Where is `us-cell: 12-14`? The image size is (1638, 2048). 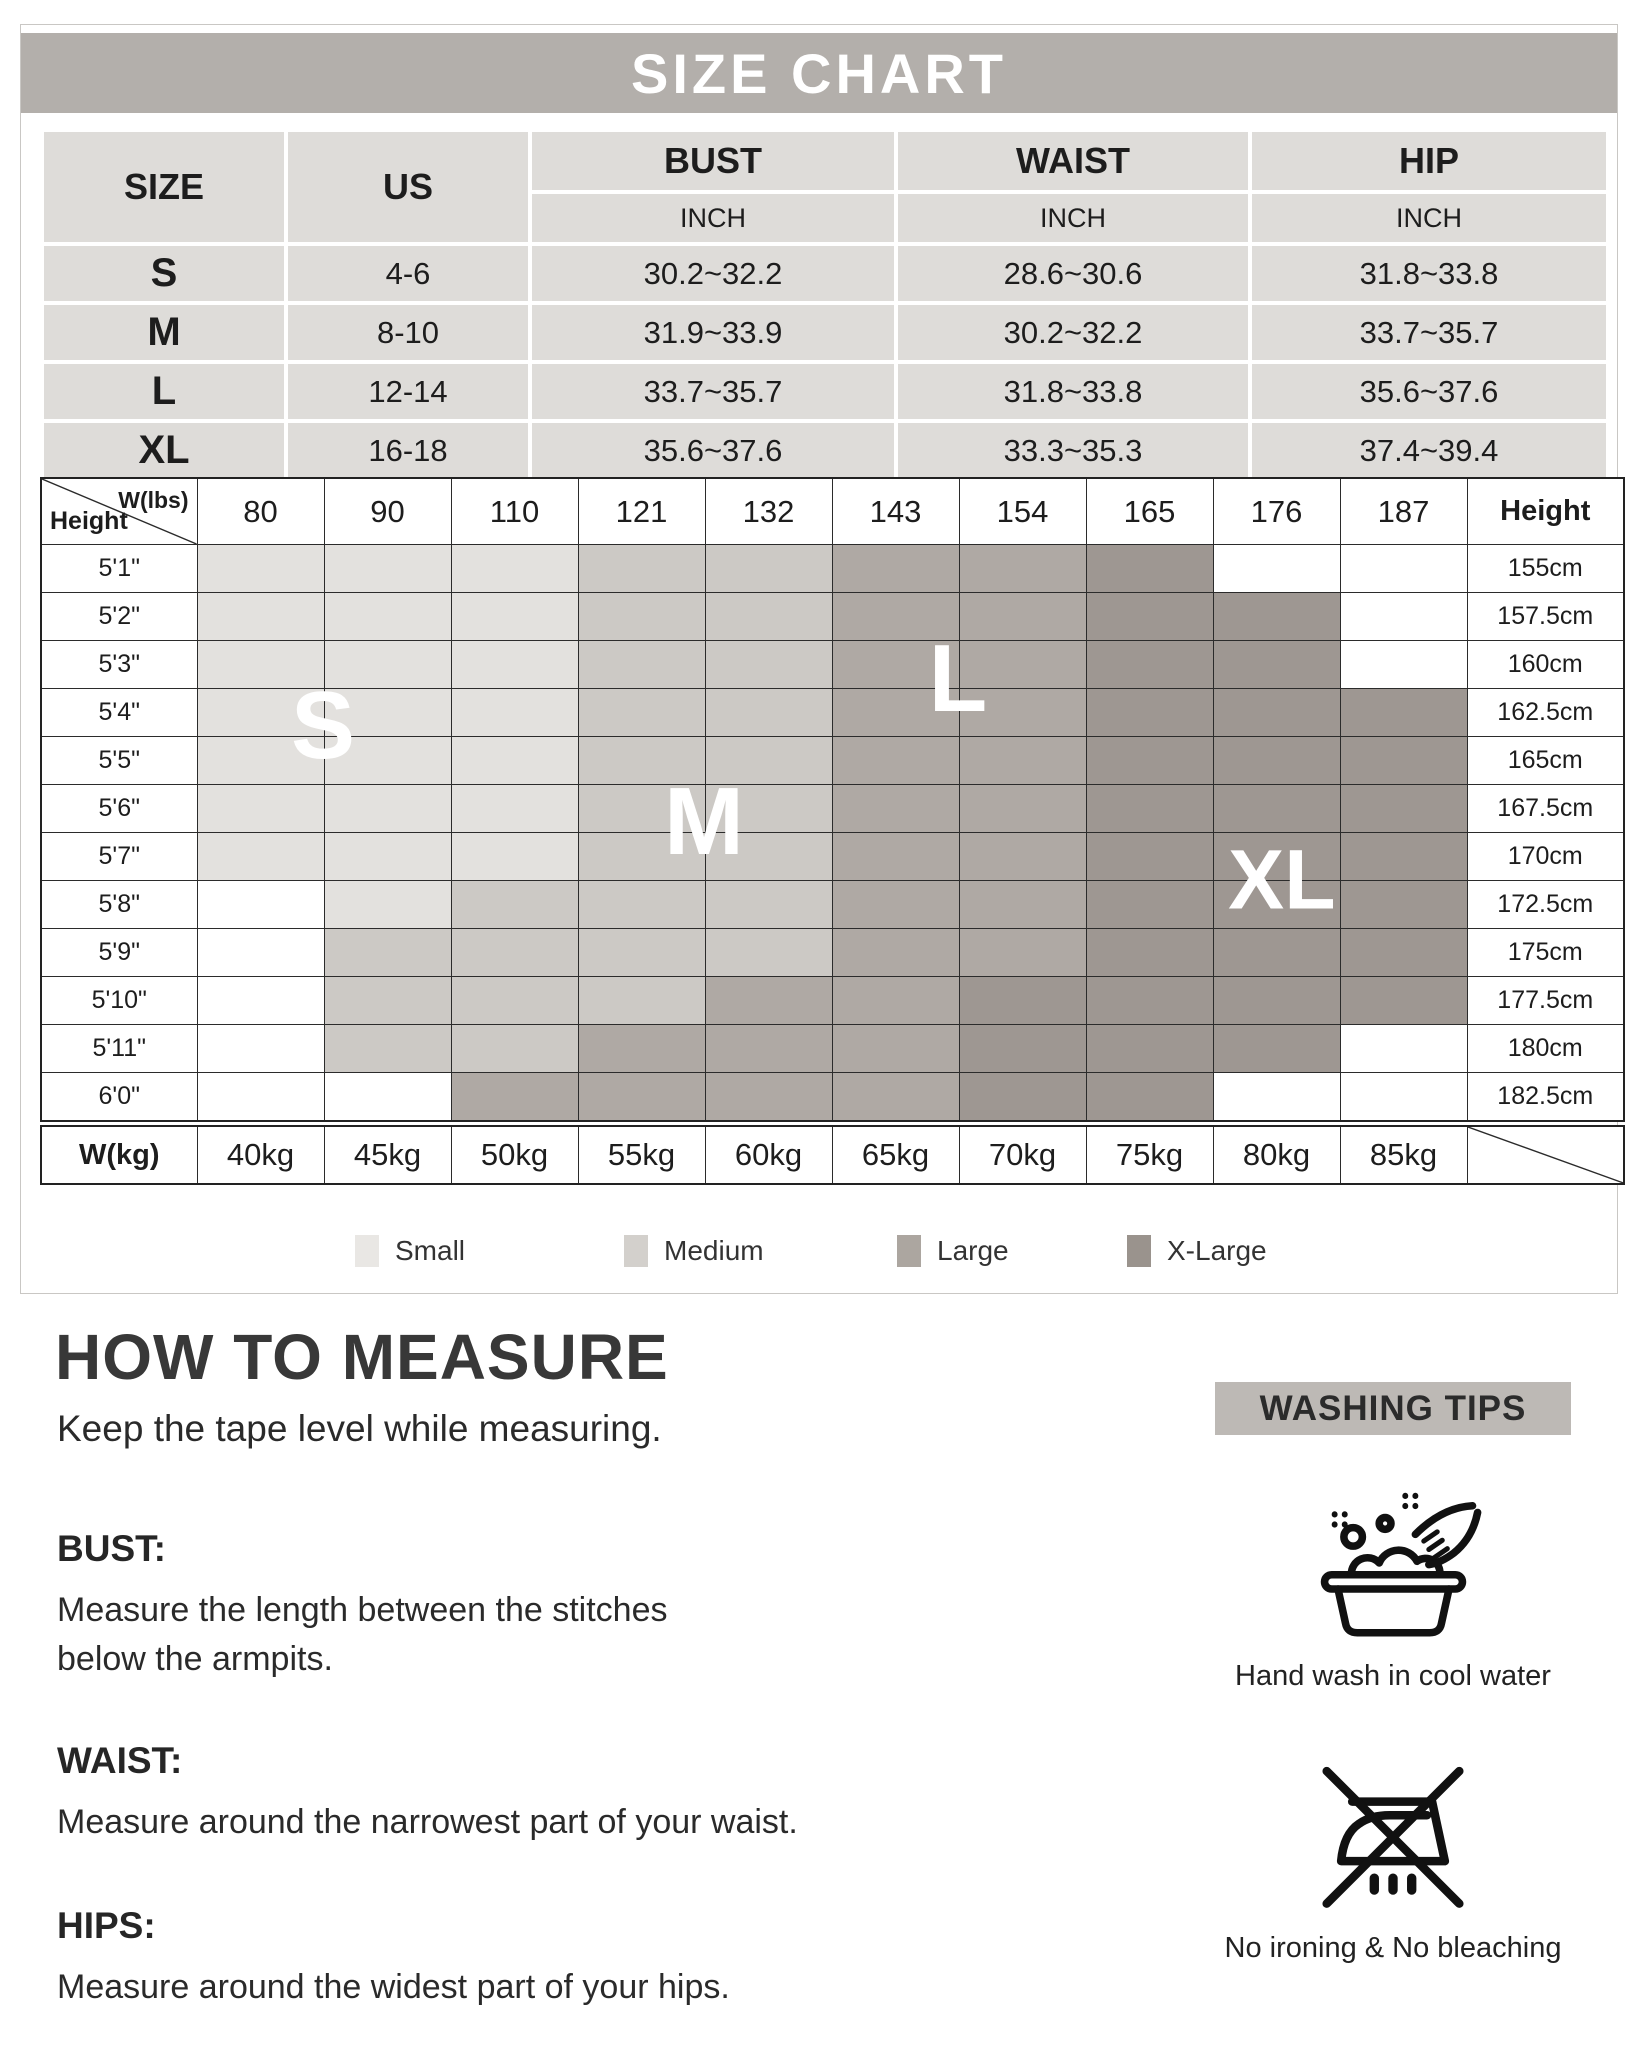 us-cell: 12-14 is located at coordinates (408, 391).